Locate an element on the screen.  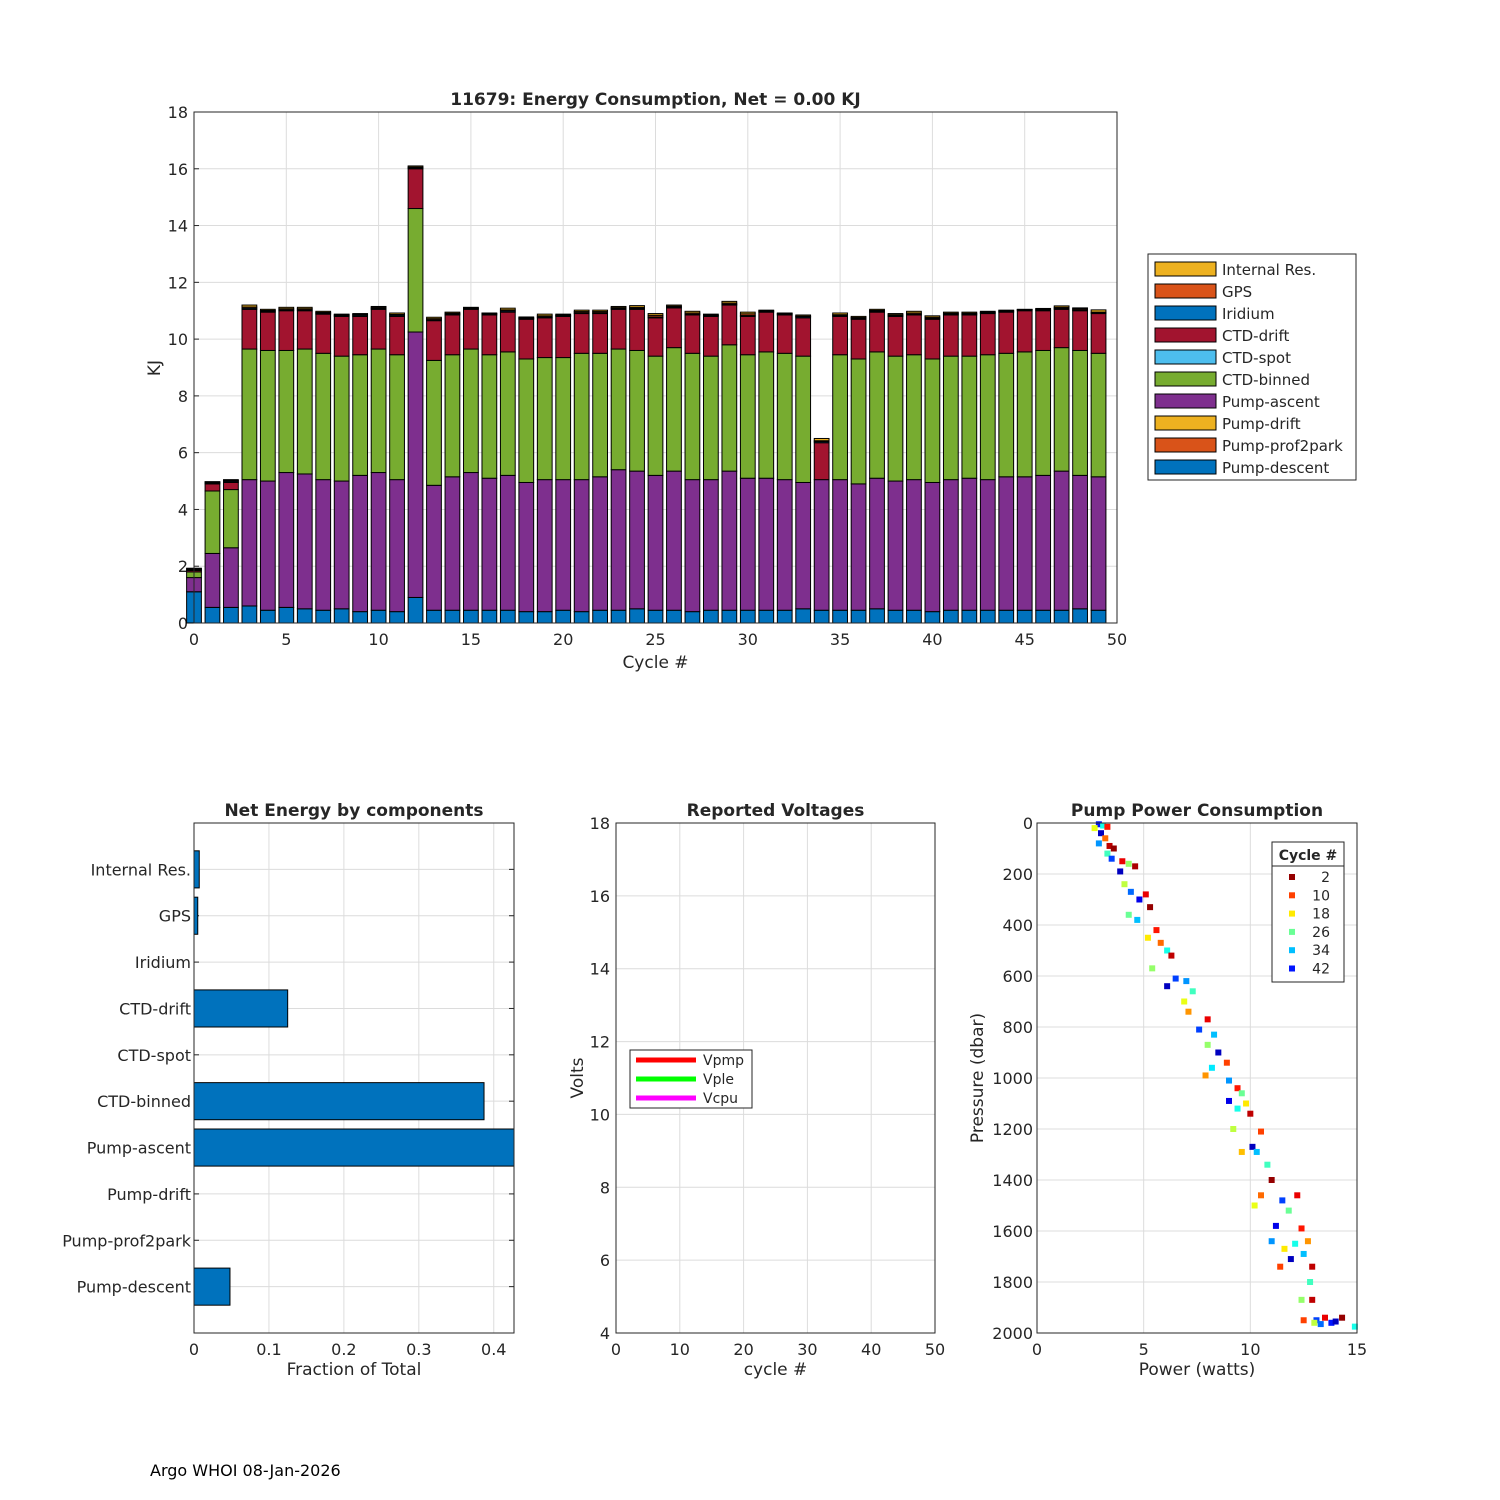
x-axis-label: Cycle # is located at coordinates (655, 663).